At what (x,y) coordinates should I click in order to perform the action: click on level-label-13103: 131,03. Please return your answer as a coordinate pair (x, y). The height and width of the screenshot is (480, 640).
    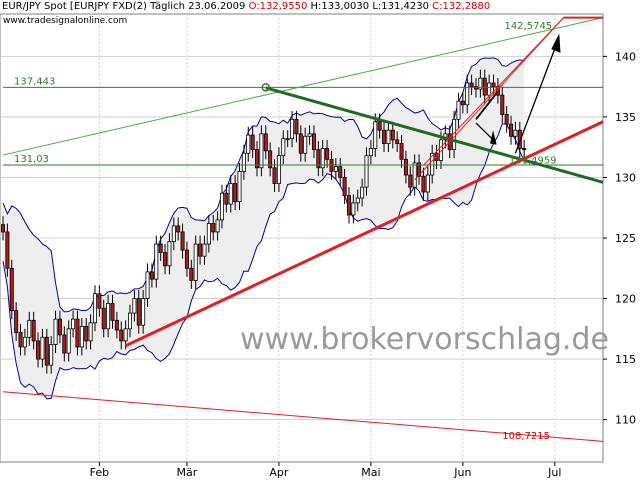
    Looking at the image, I should click on (31, 159).